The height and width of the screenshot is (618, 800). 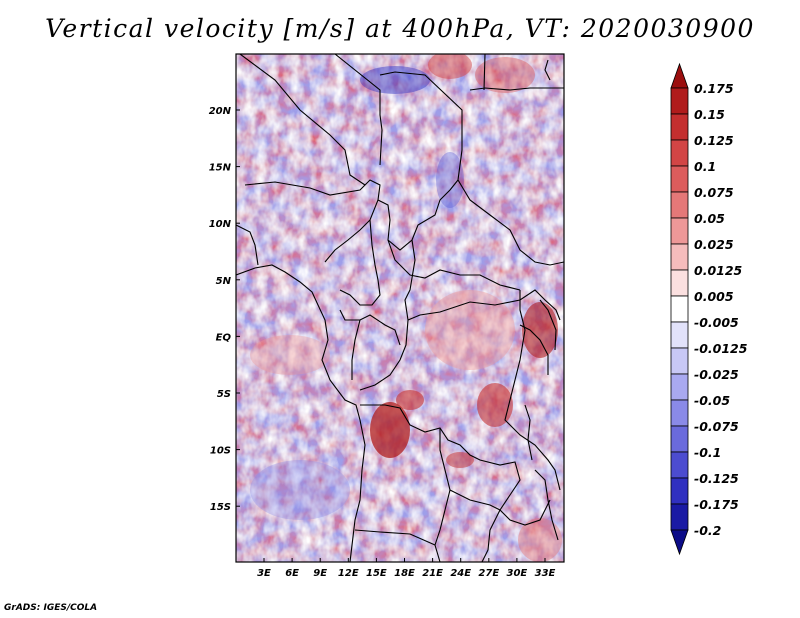 I want to click on lon-label: 12E, so click(x=348, y=573).